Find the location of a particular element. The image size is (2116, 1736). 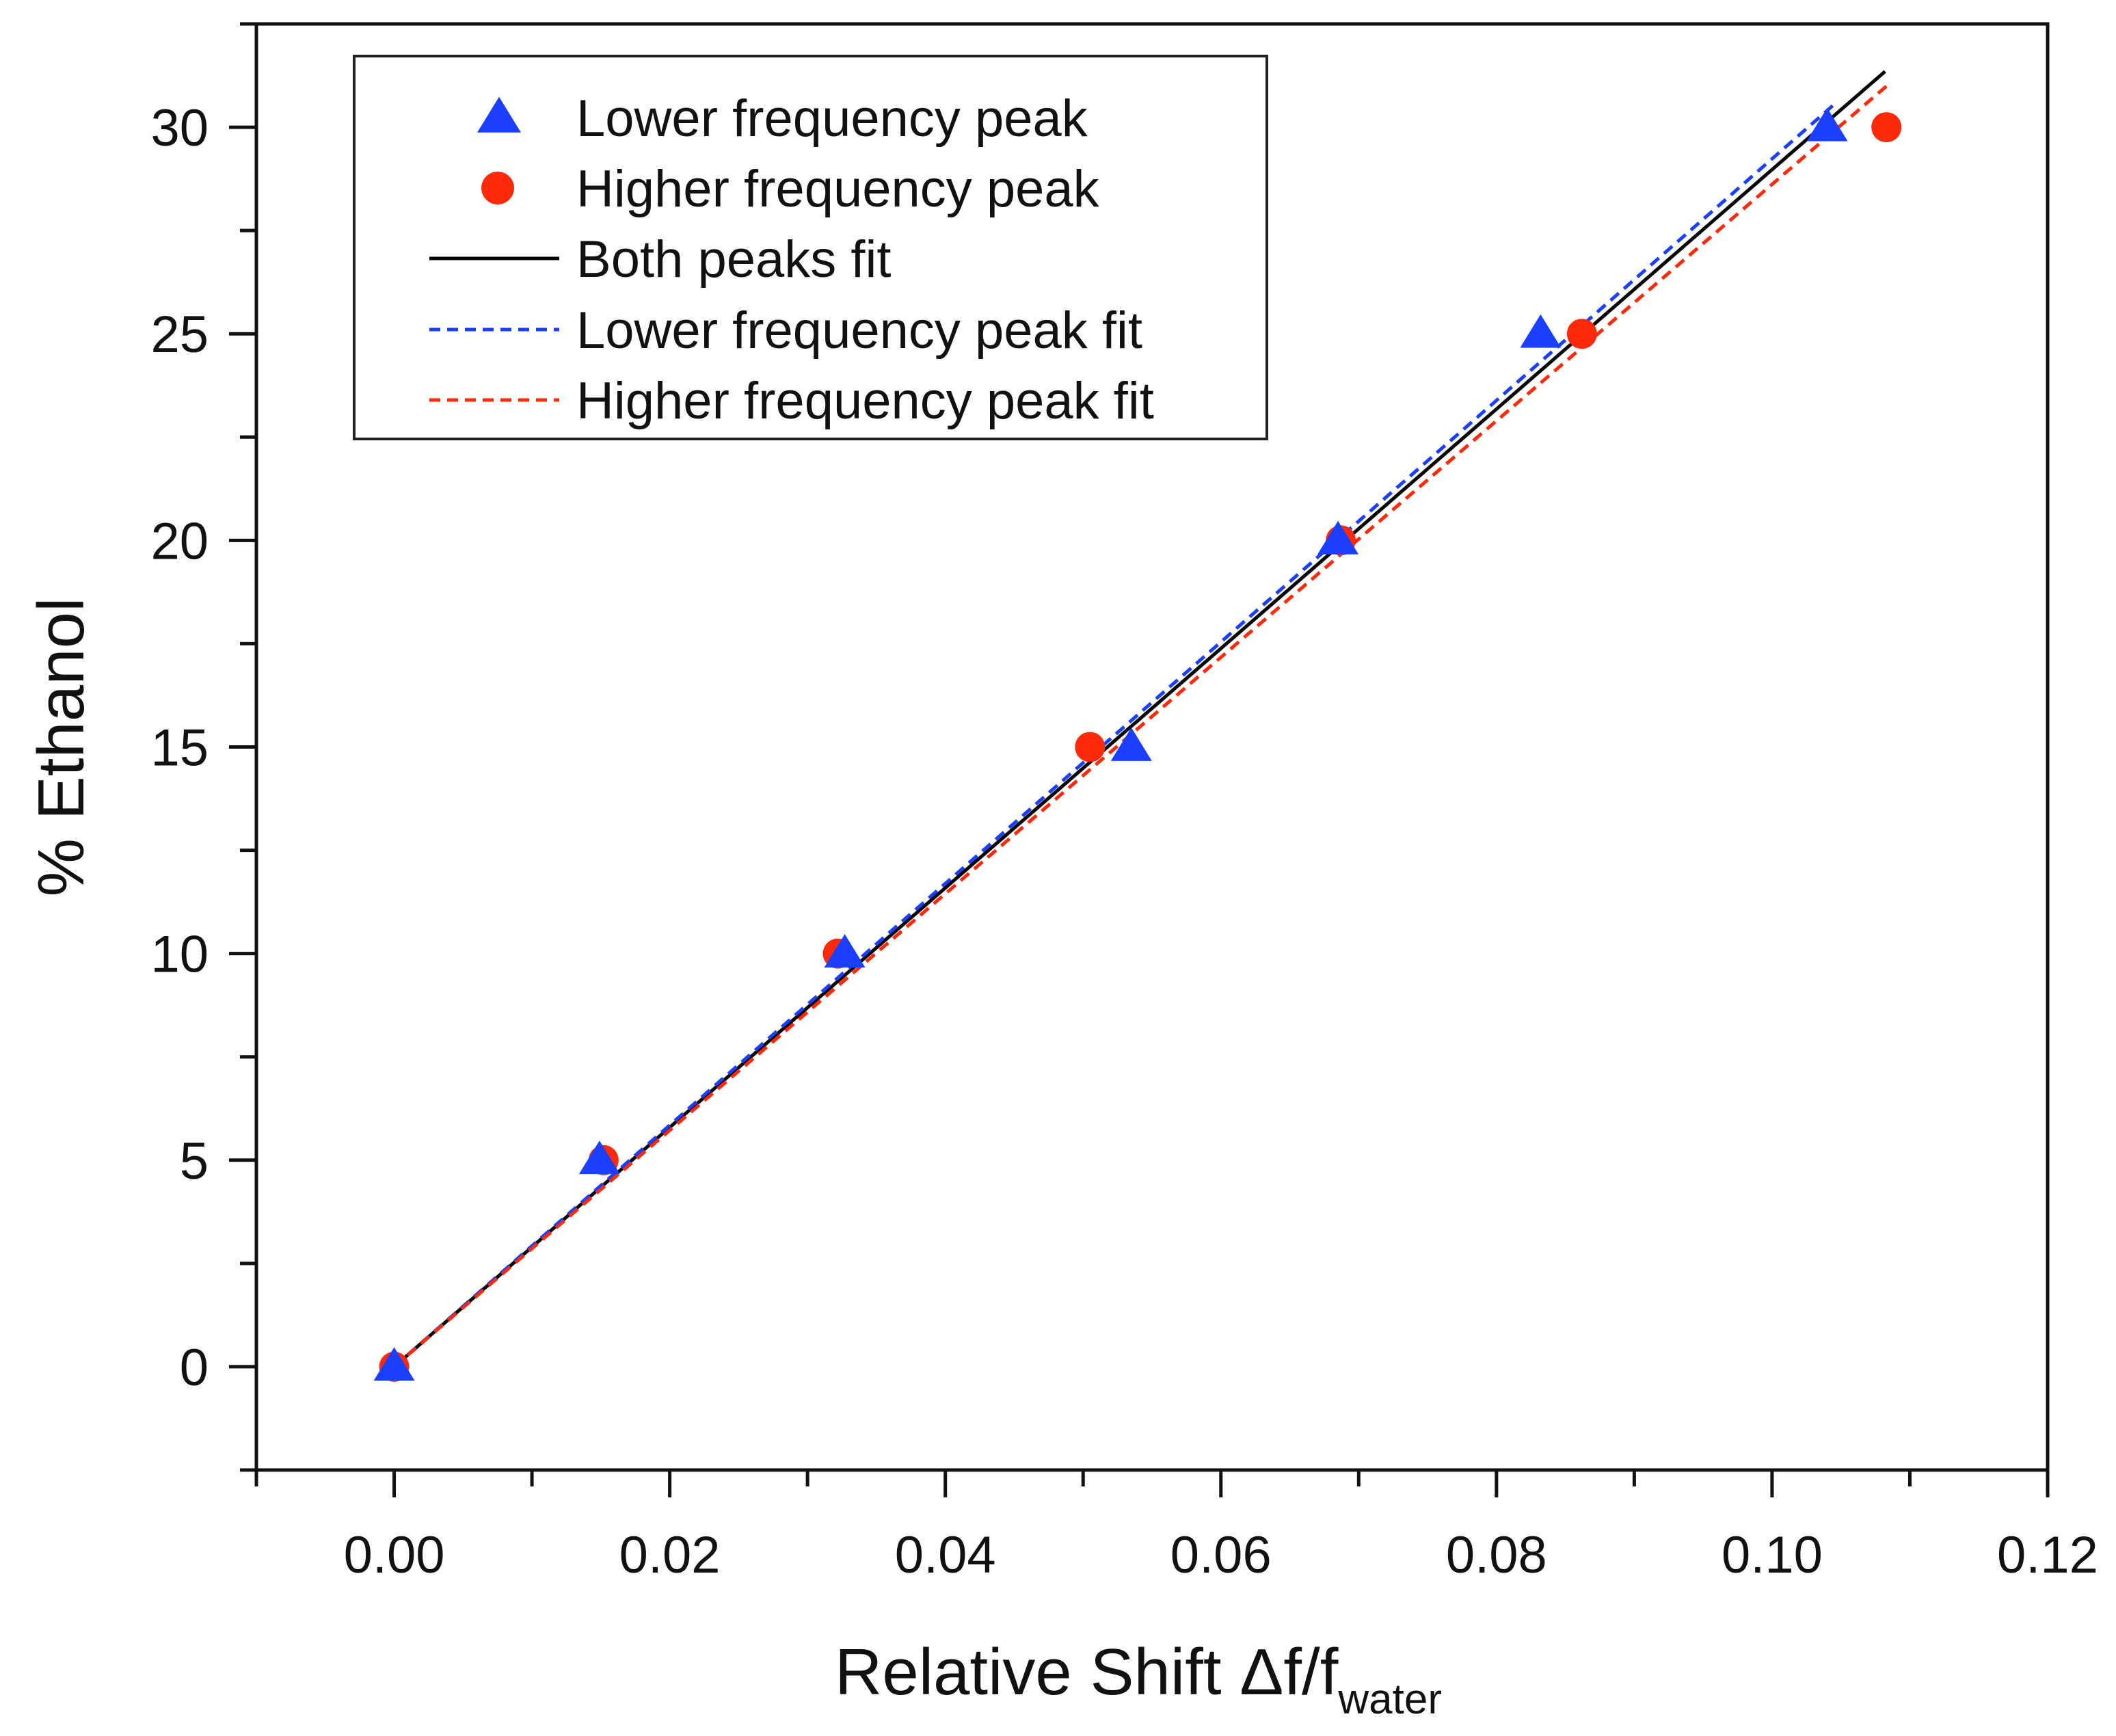

legend-label: Both peaks fit is located at coordinates (734, 259).